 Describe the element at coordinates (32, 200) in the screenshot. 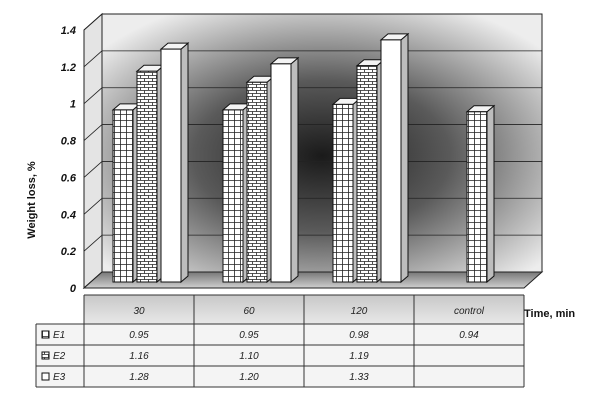

I see `y-axis-label: Weight loss, %` at that location.